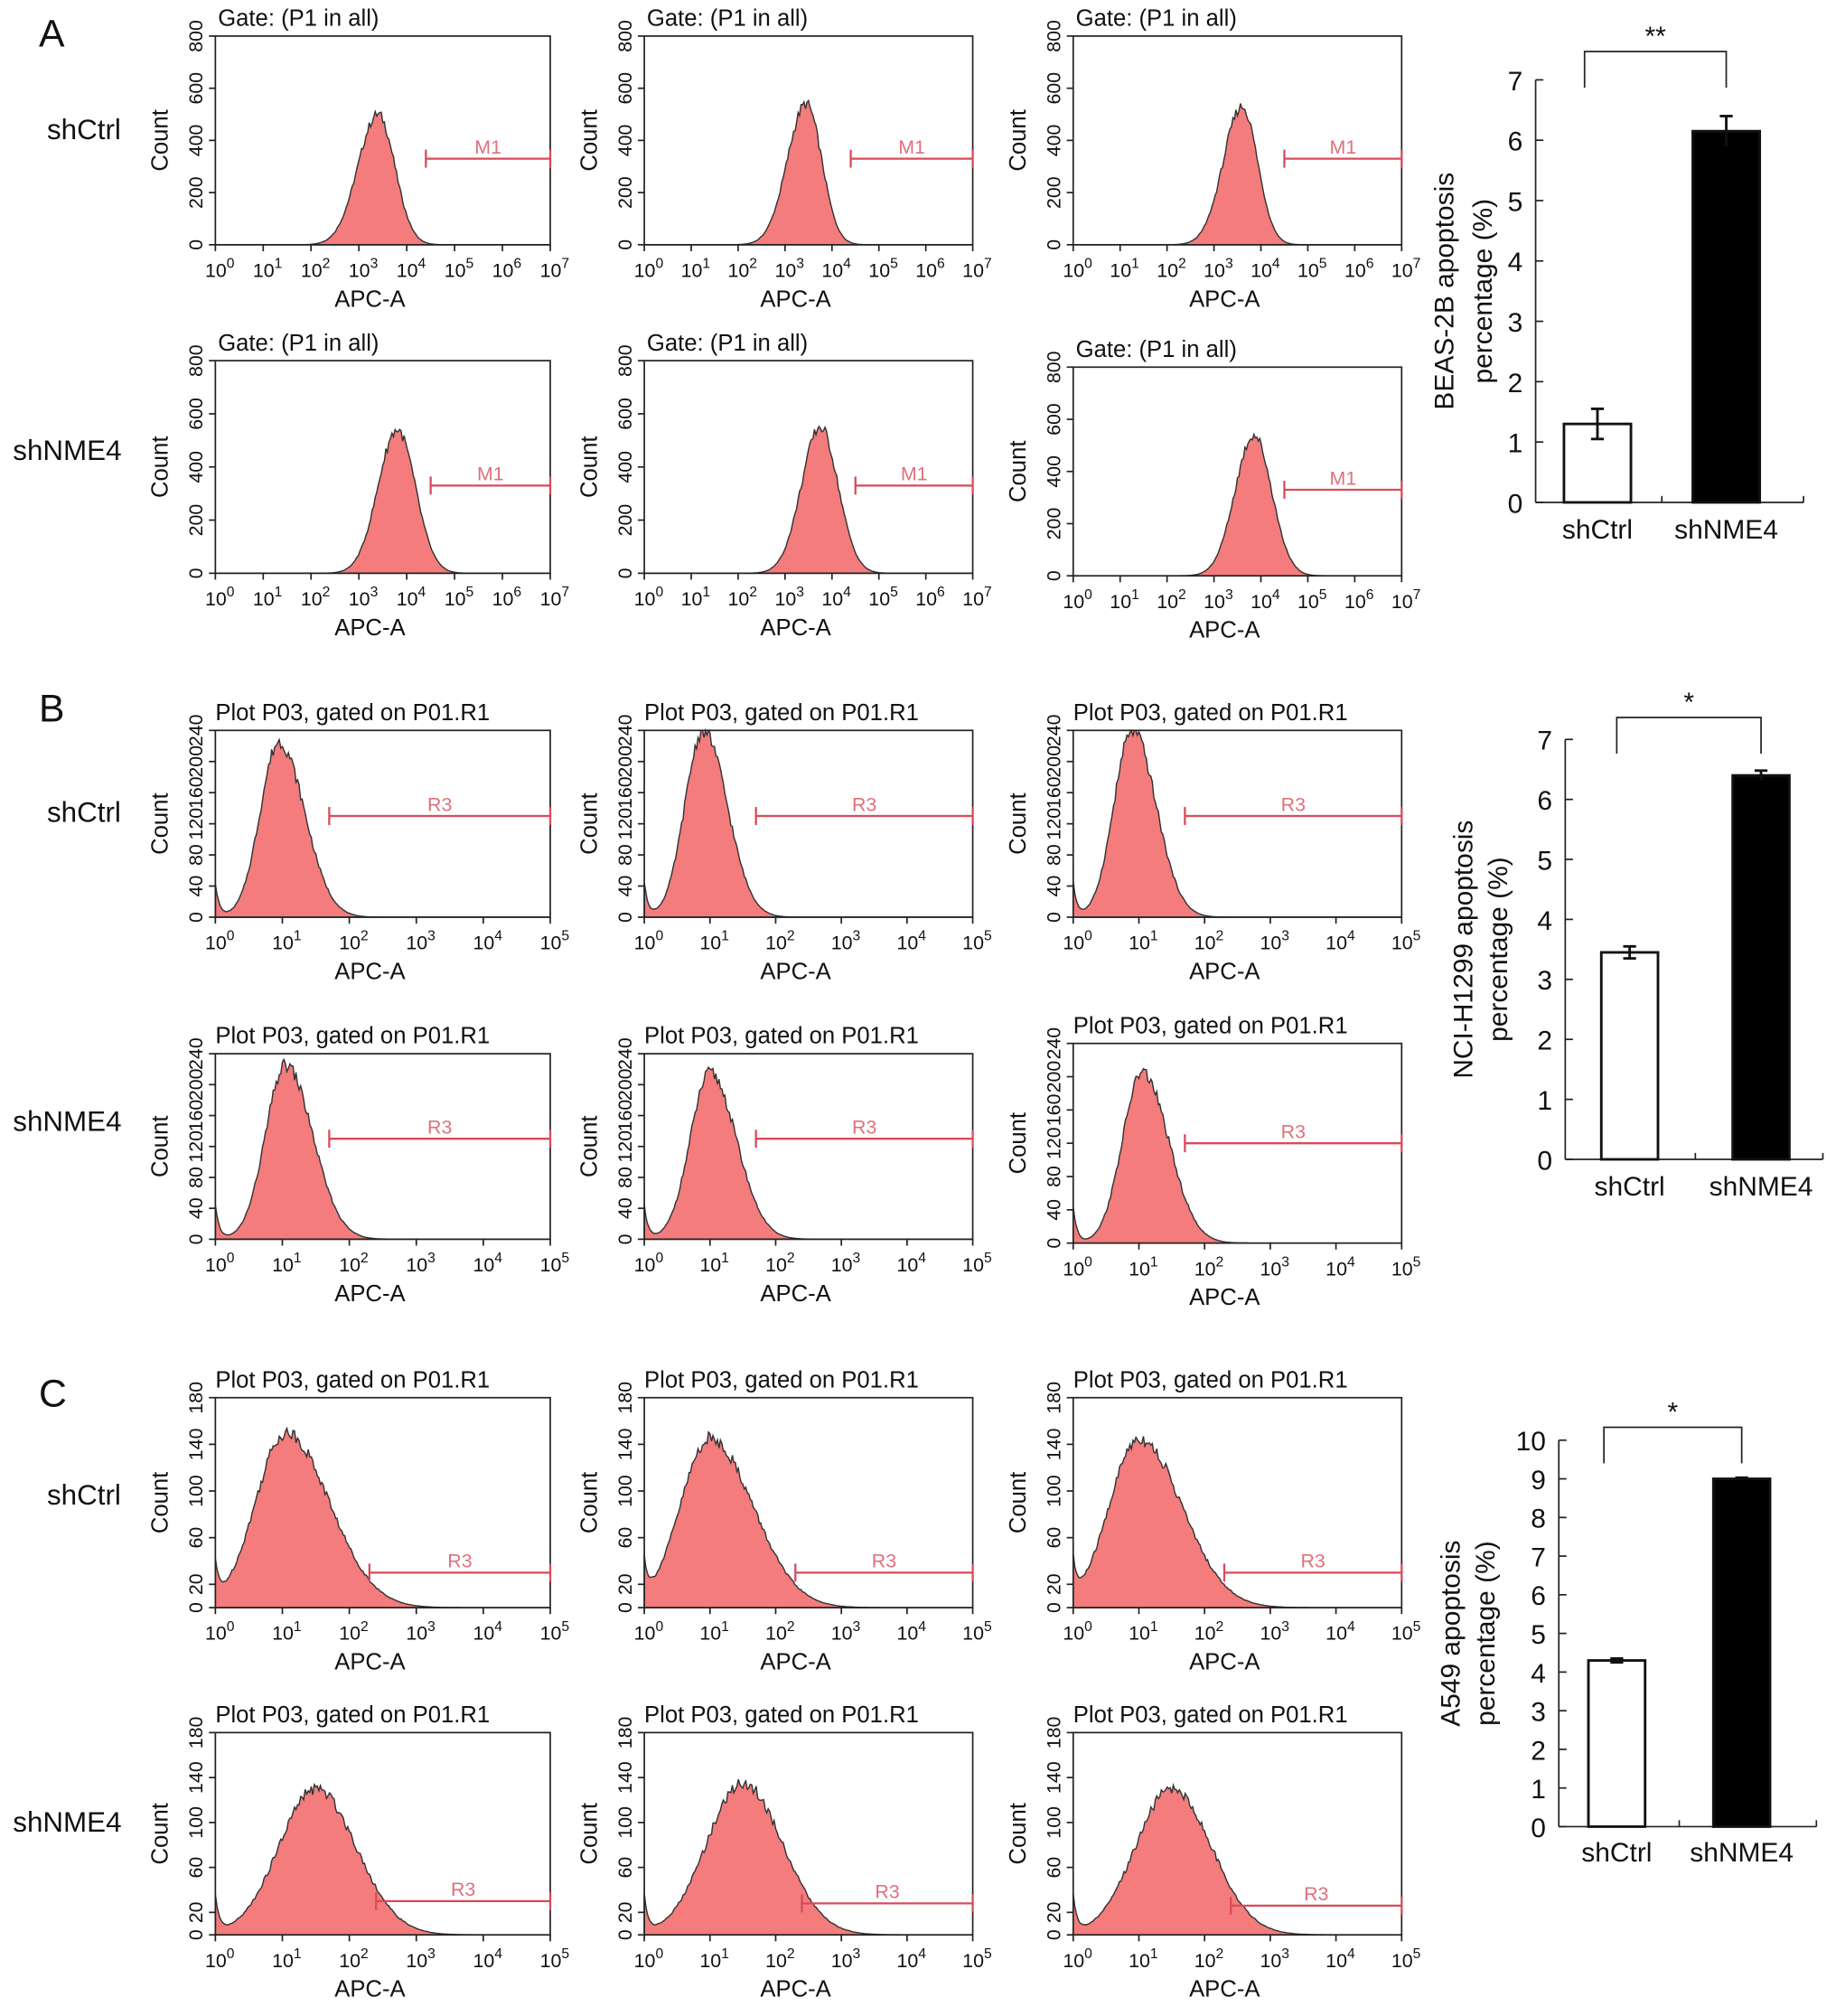 The image size is (1836, 2016). What do you see at coordinates (1538, 1635) in the screenshot?
I see `y-tick-label: 5` at bounding box center [1538, 1635].